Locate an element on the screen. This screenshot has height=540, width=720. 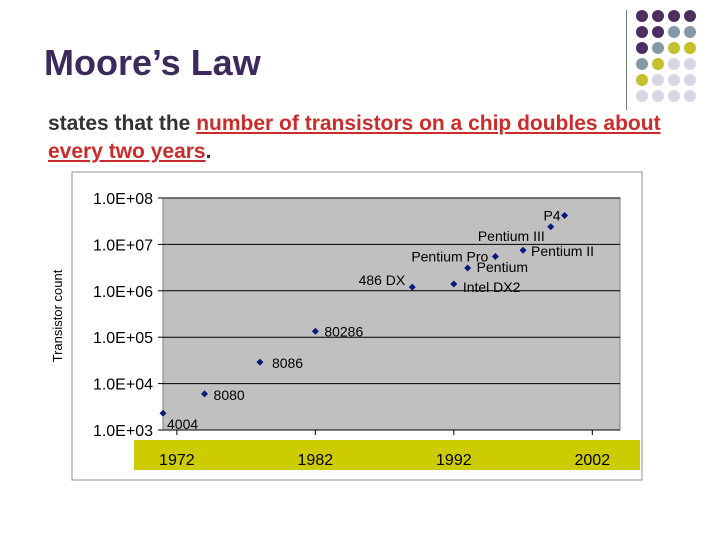
data-label: 80286 is located at coordinates (343, 331).